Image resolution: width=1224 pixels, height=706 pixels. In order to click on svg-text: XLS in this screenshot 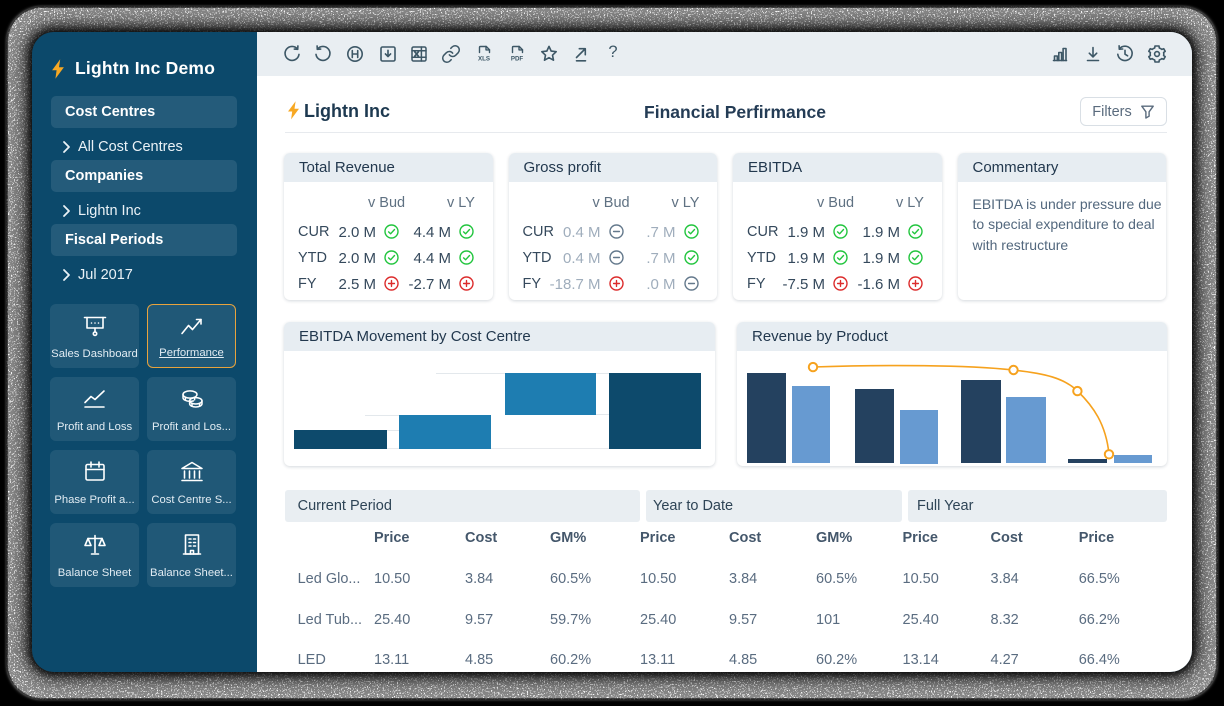, I will do `click(483, 59)`.